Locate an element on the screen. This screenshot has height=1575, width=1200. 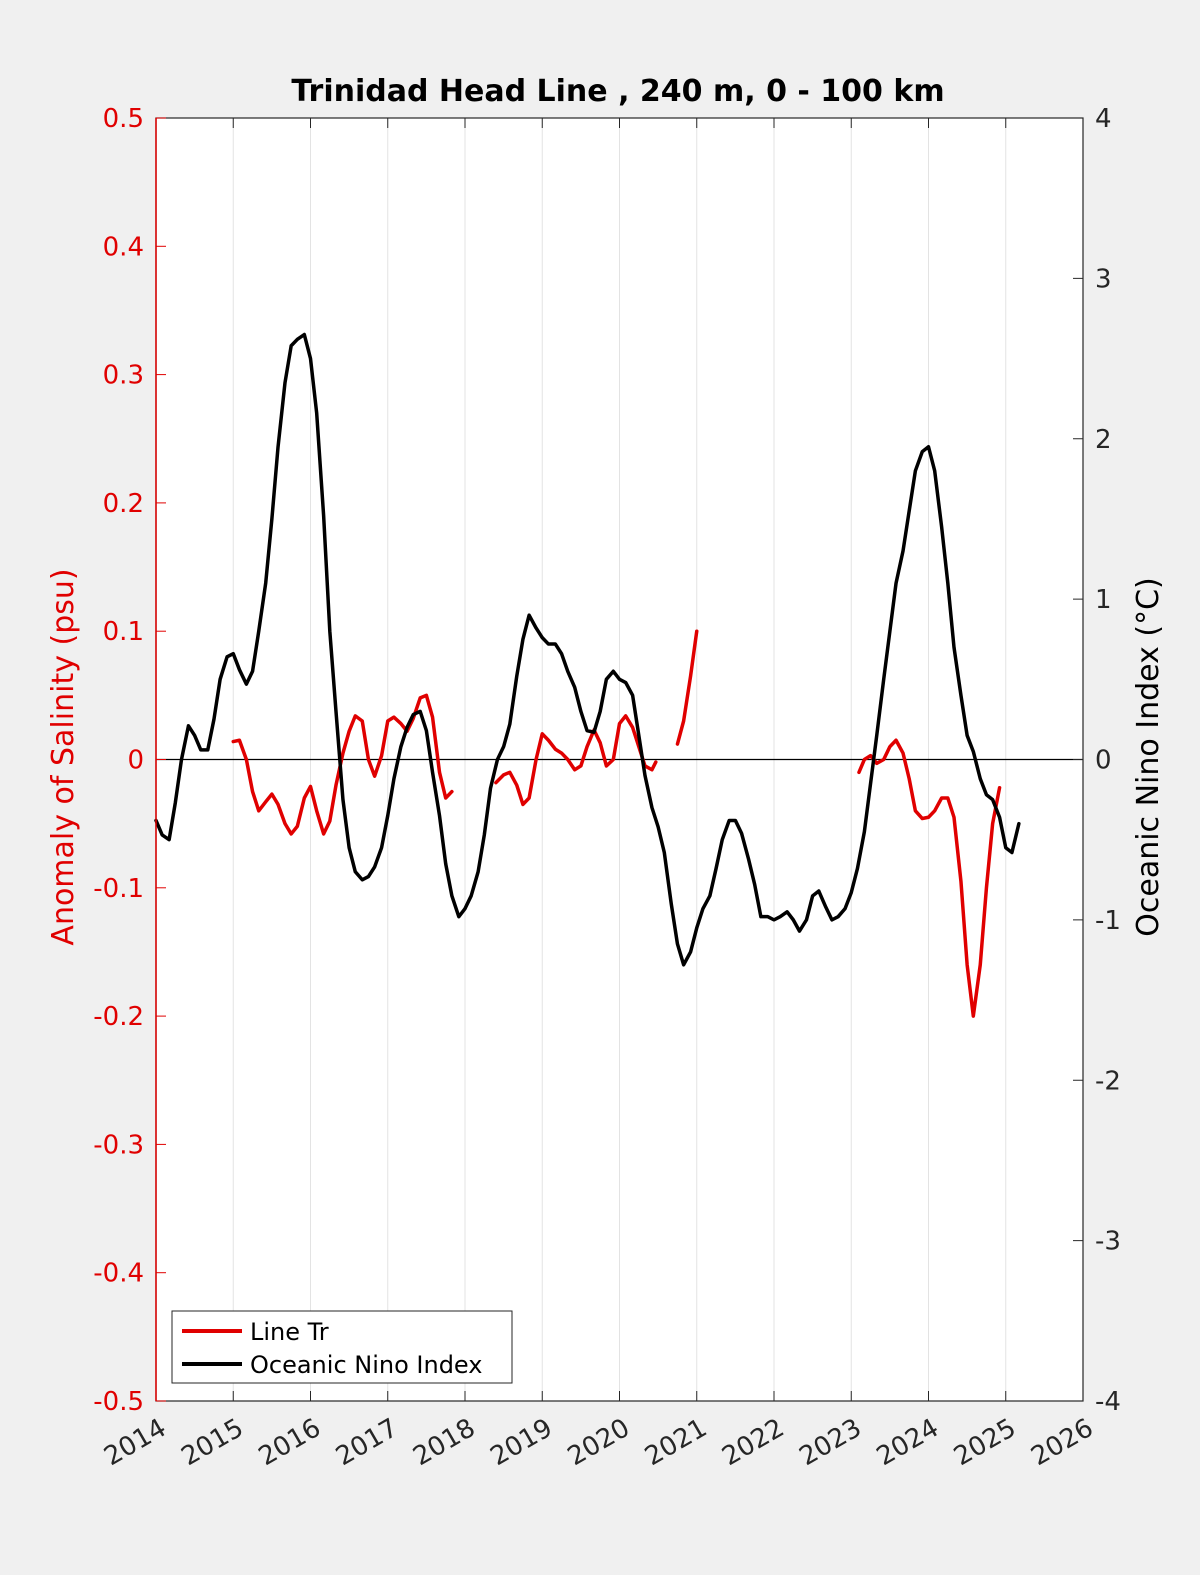
y-left-tick-label: 0 is located at coordinates (135, 761).